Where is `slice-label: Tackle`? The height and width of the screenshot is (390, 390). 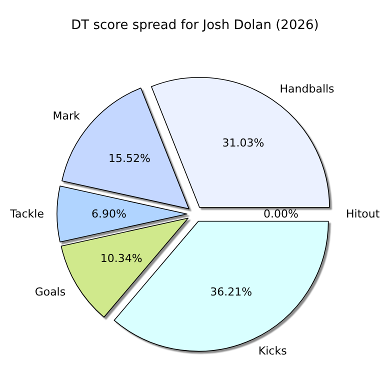
slice-label: Tackle is located at coordinates (26, 214).